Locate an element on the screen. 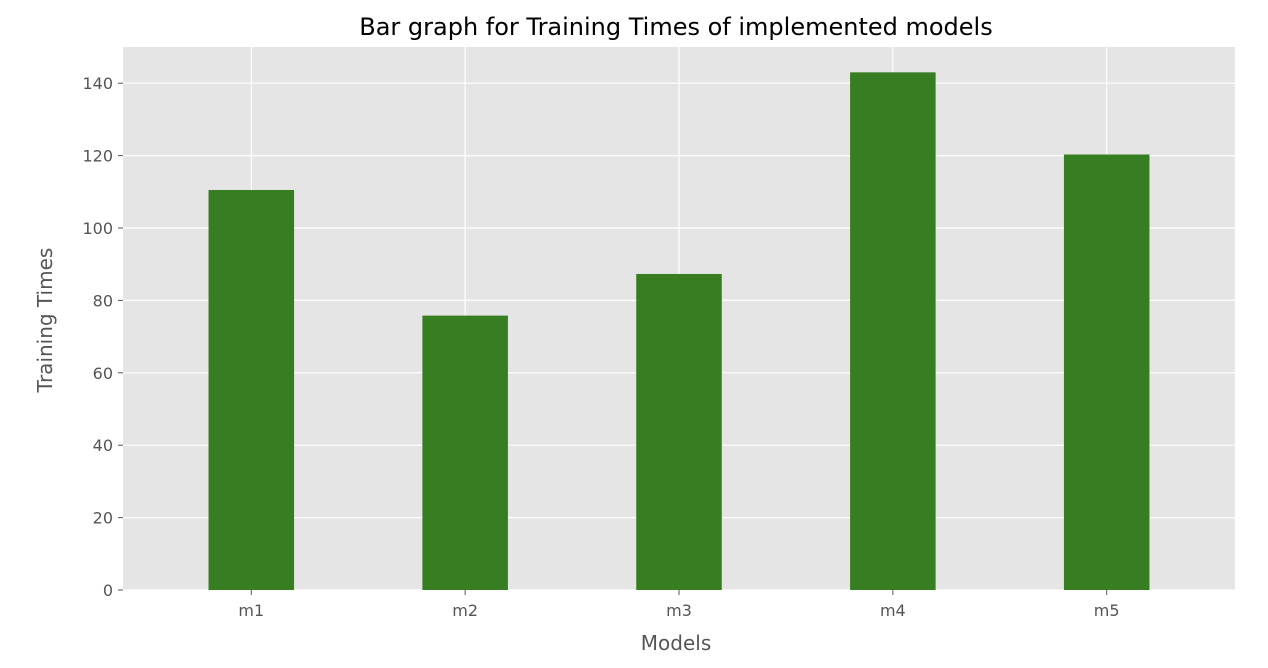 The image size is (1268, 668). y-tick-label: 60 is located at coordinates (103, 373).